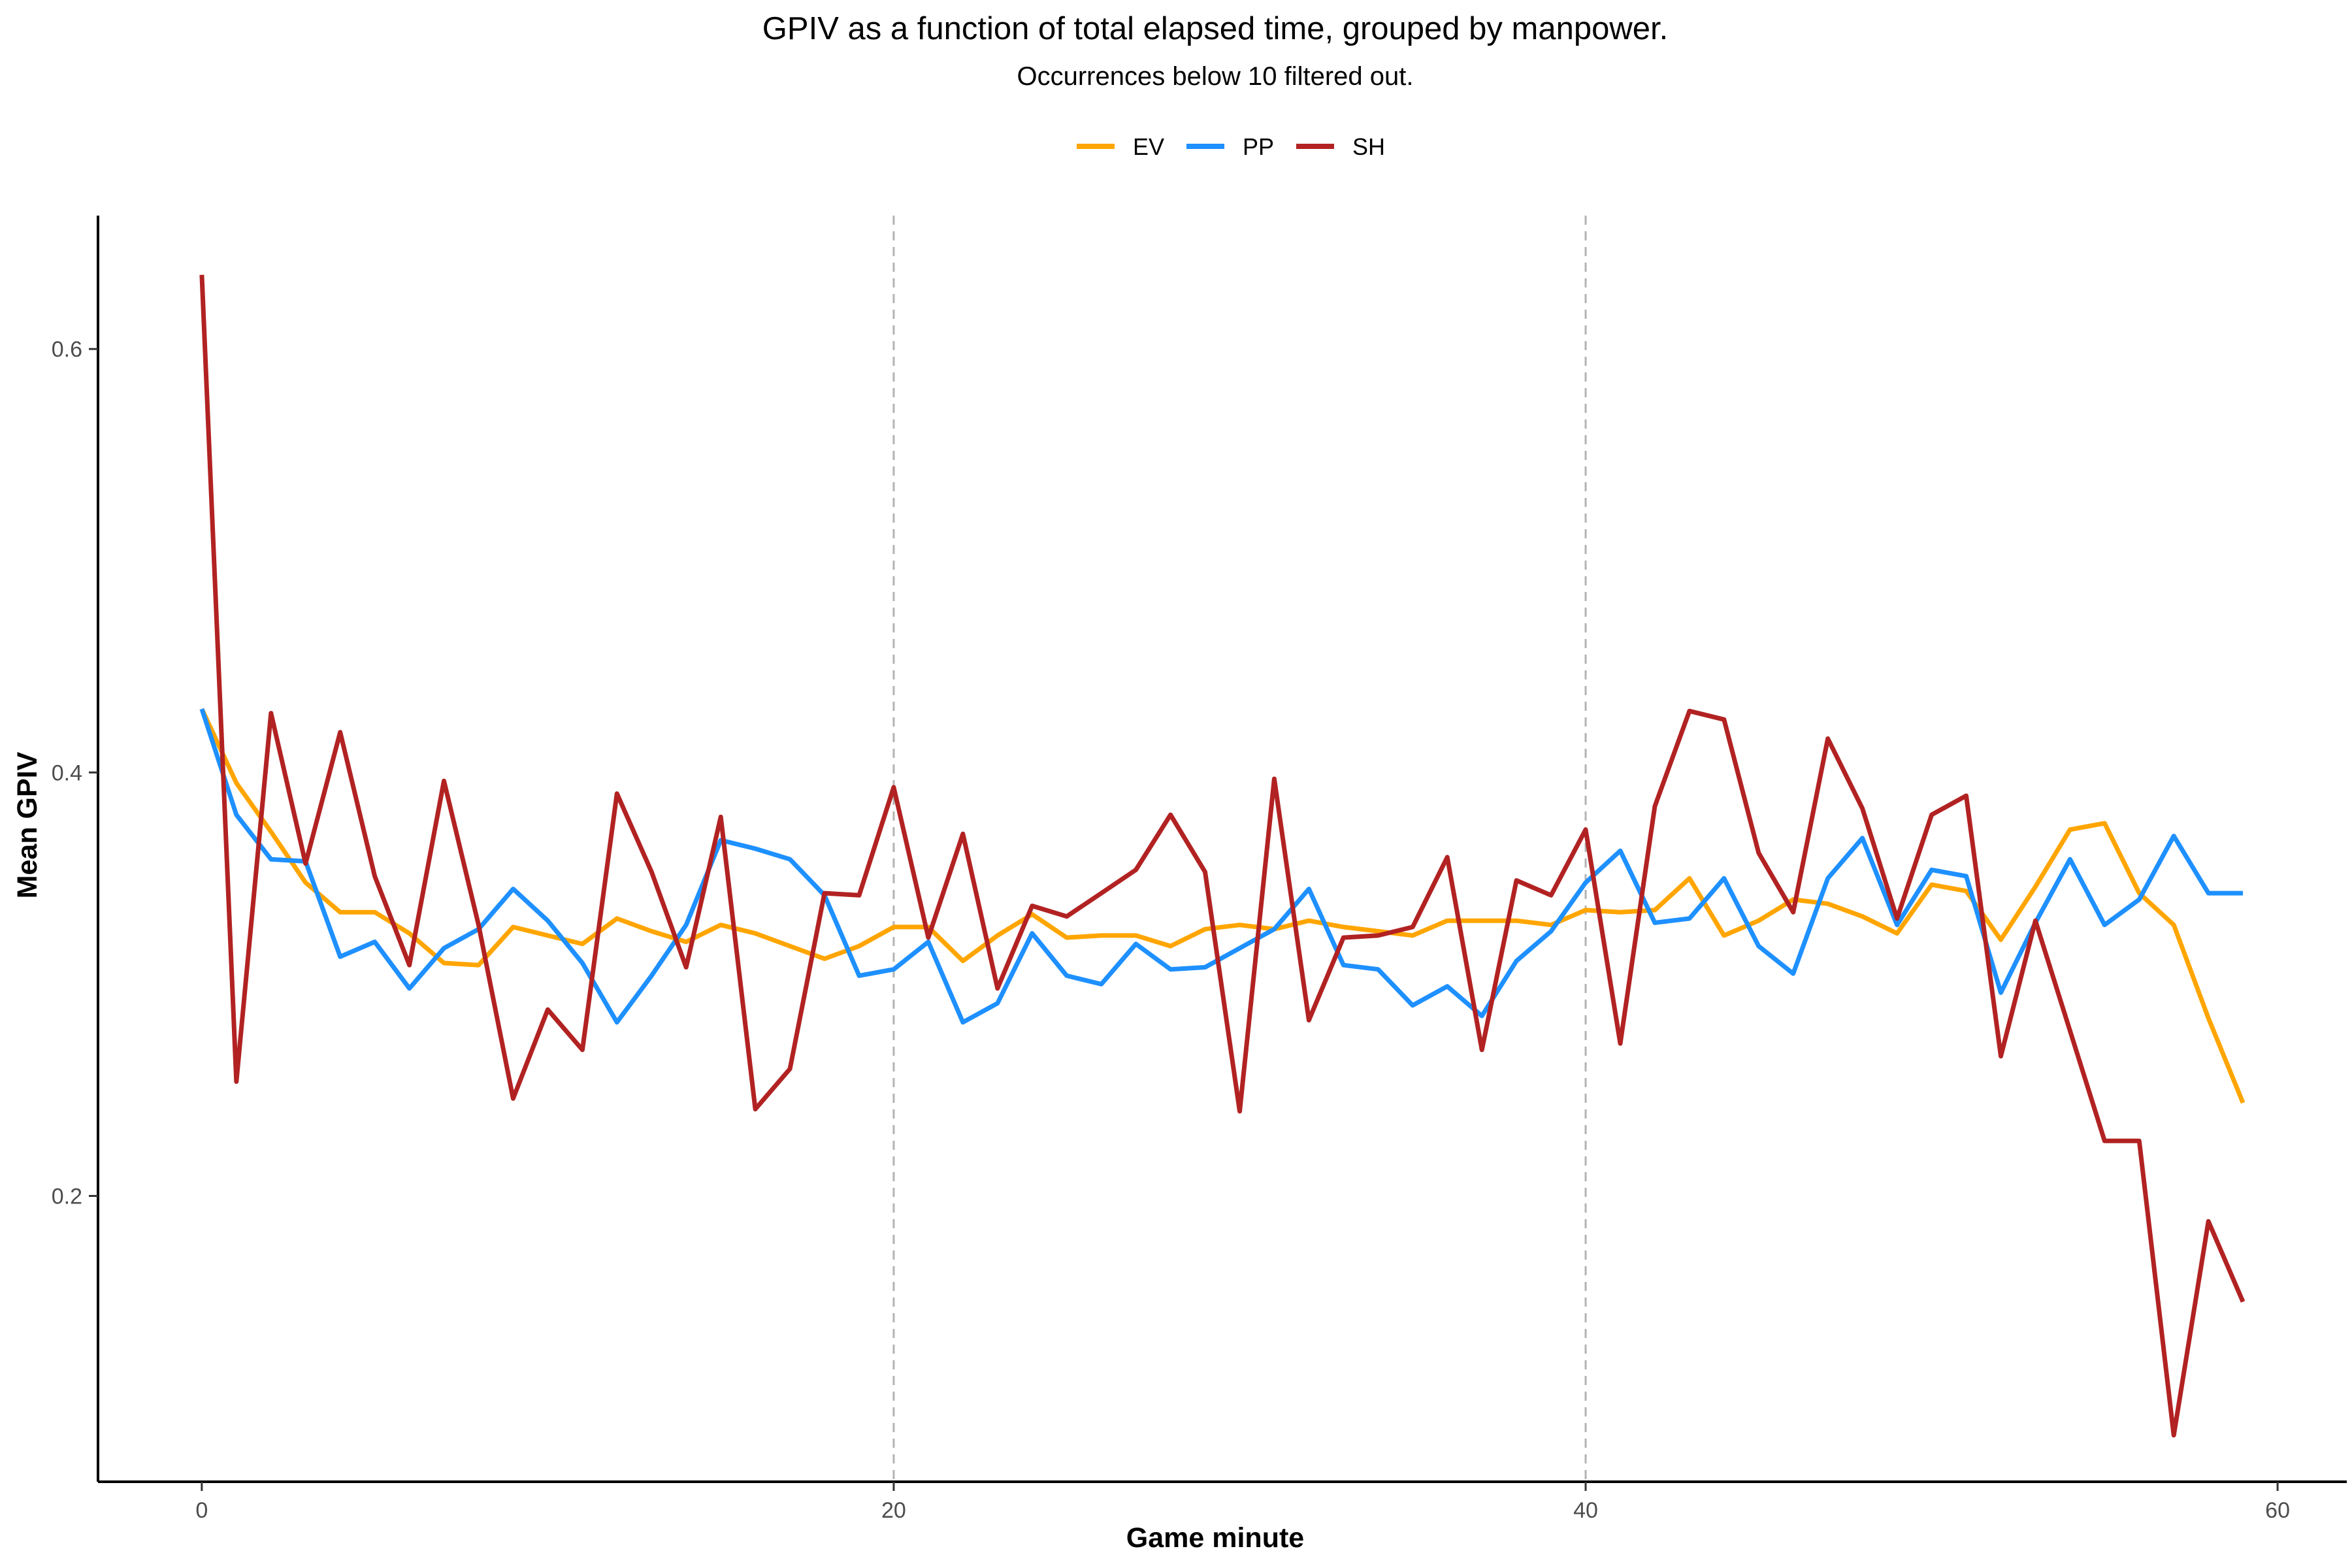 The height and width of the screenshot is (1568, 2352). I want to click on x-tick-label: 40, so click(1585, 1510).